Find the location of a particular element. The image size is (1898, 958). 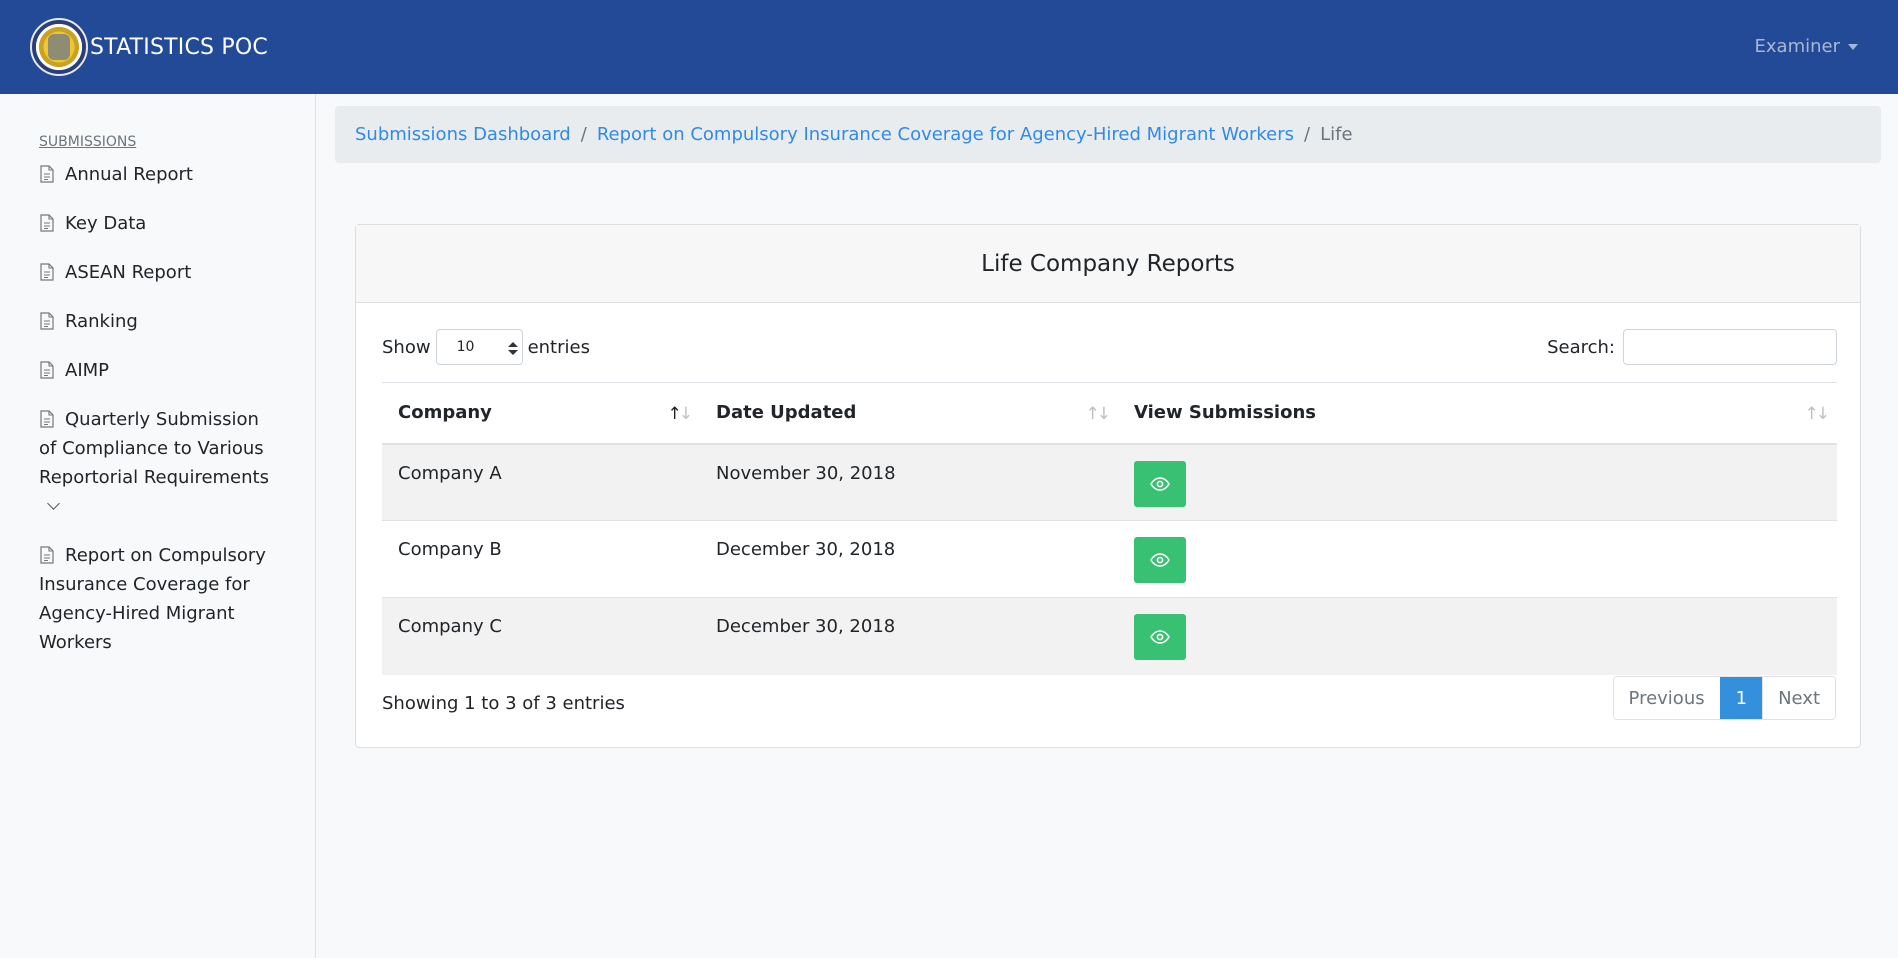

sidebar-item-asean-report: ASEAN Report is located at coordinates (159, 272).